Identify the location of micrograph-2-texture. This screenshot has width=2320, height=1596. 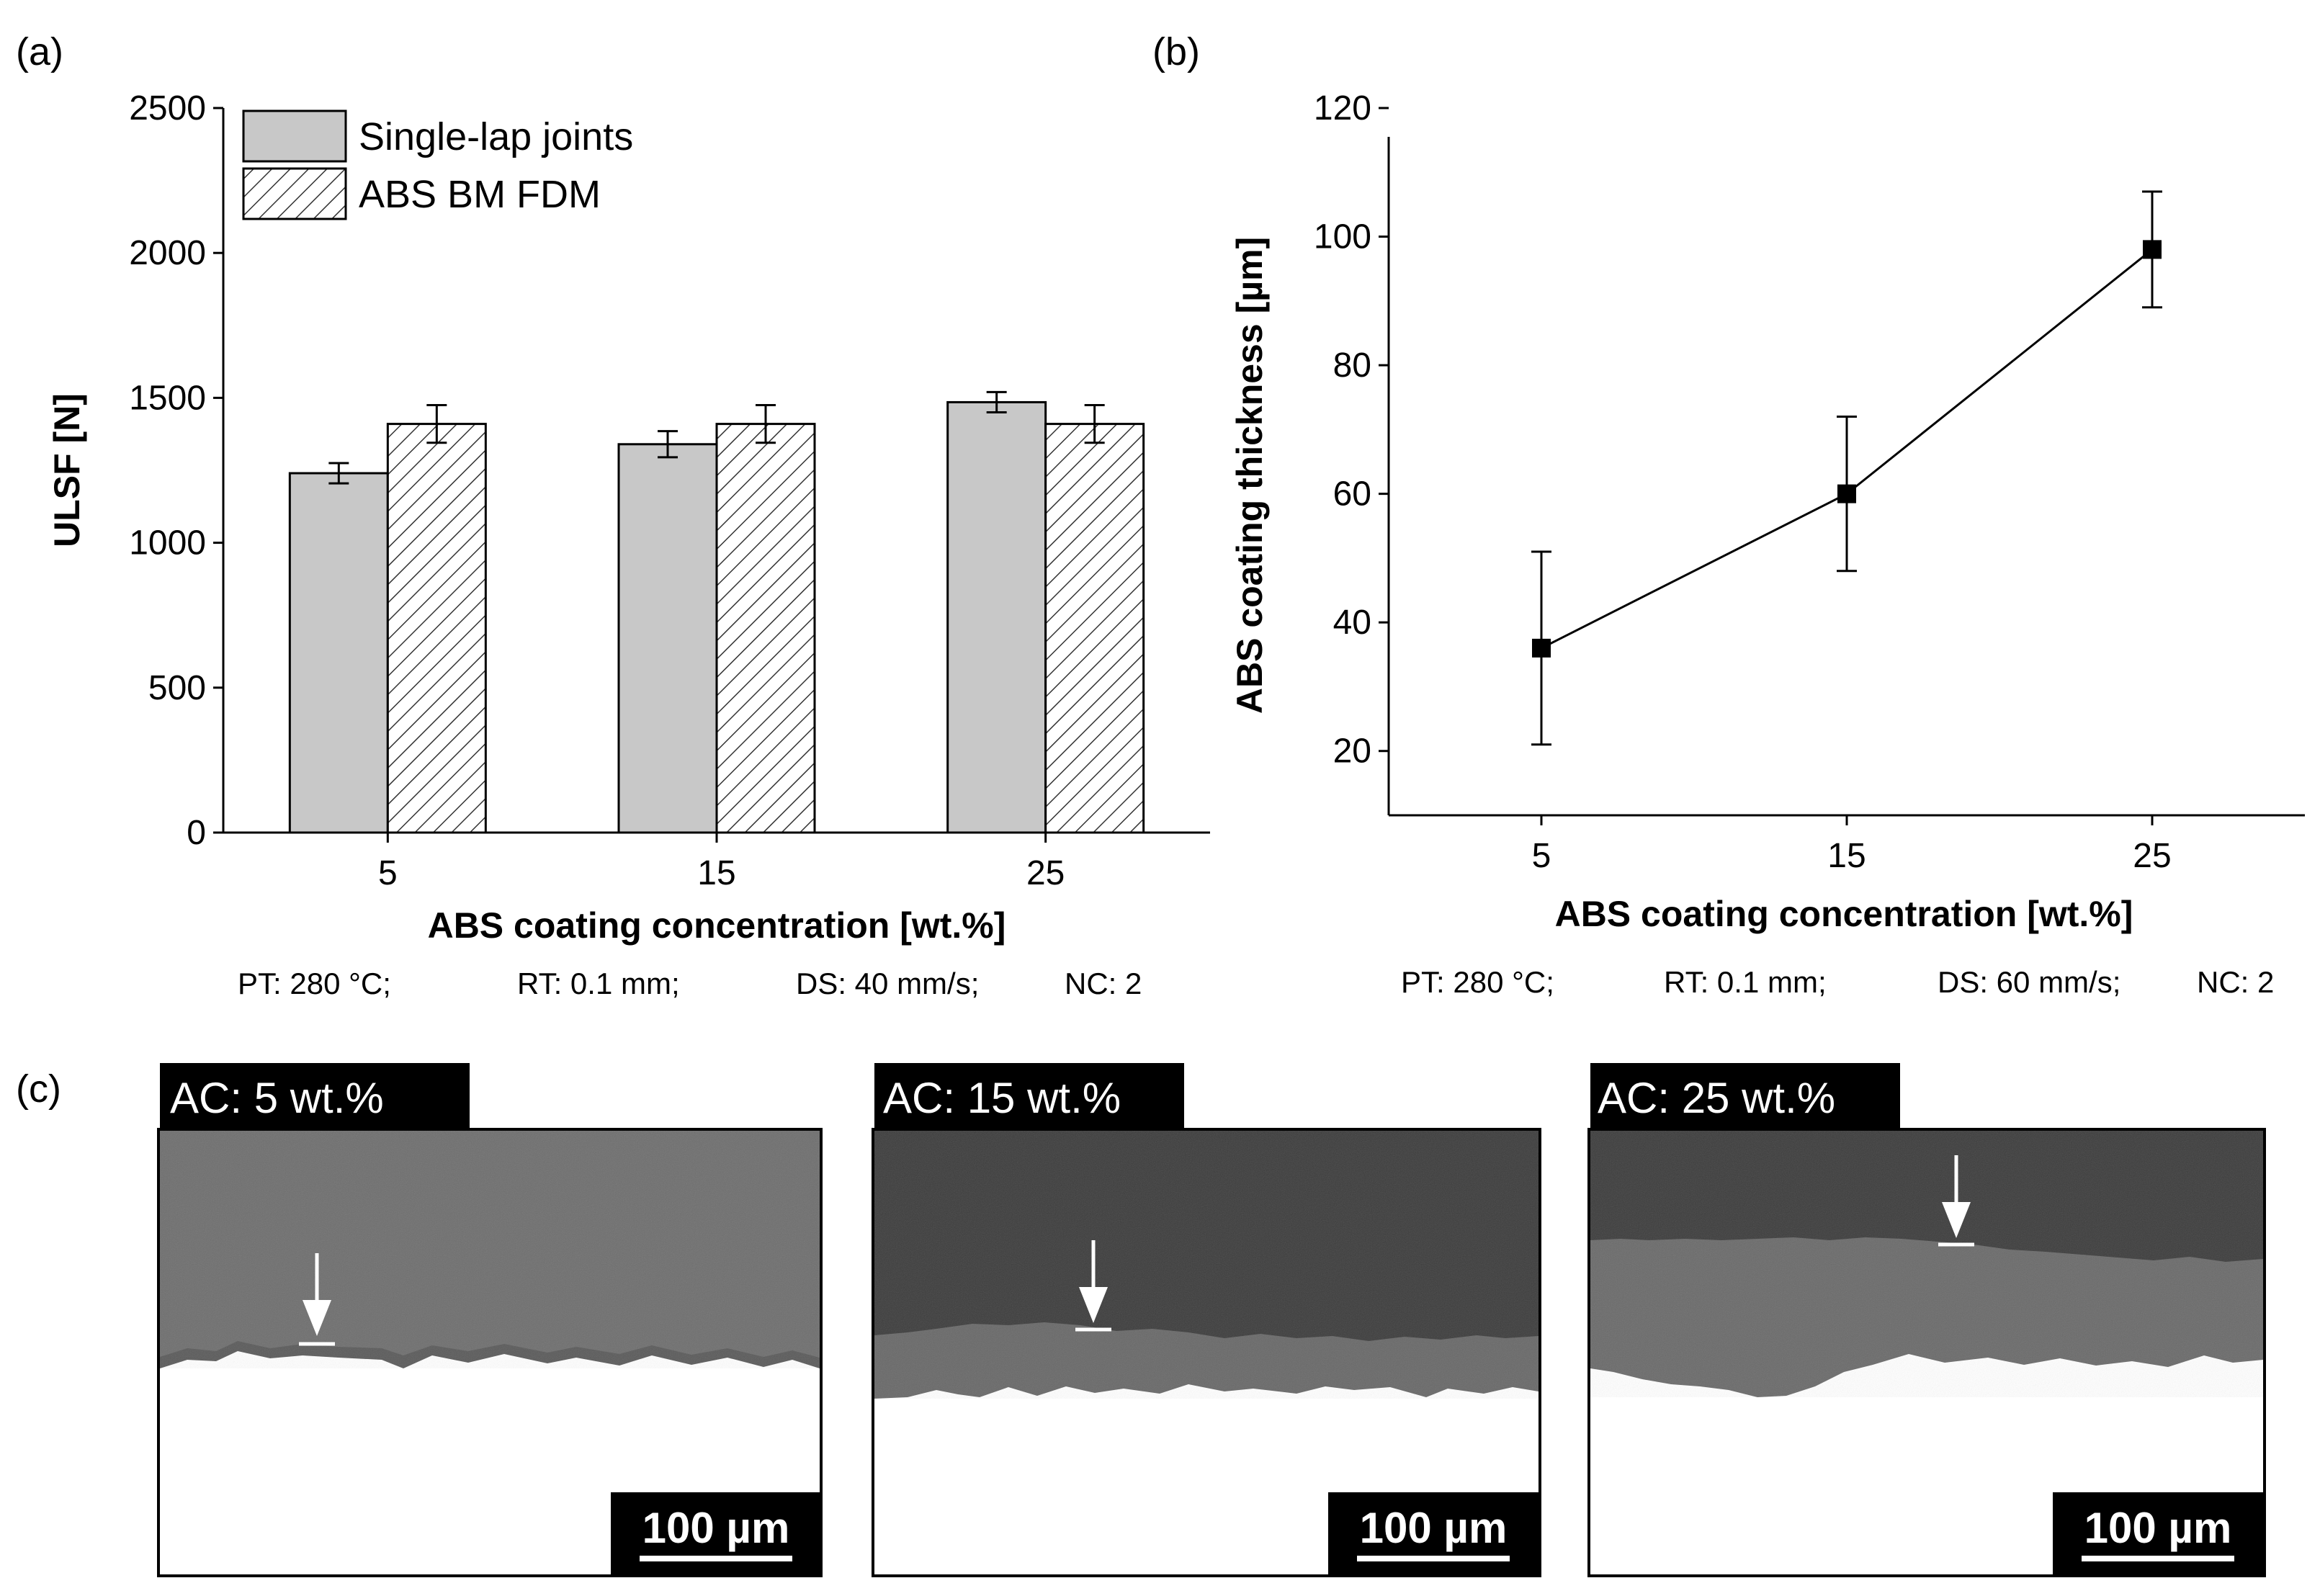
(1206, 1265).